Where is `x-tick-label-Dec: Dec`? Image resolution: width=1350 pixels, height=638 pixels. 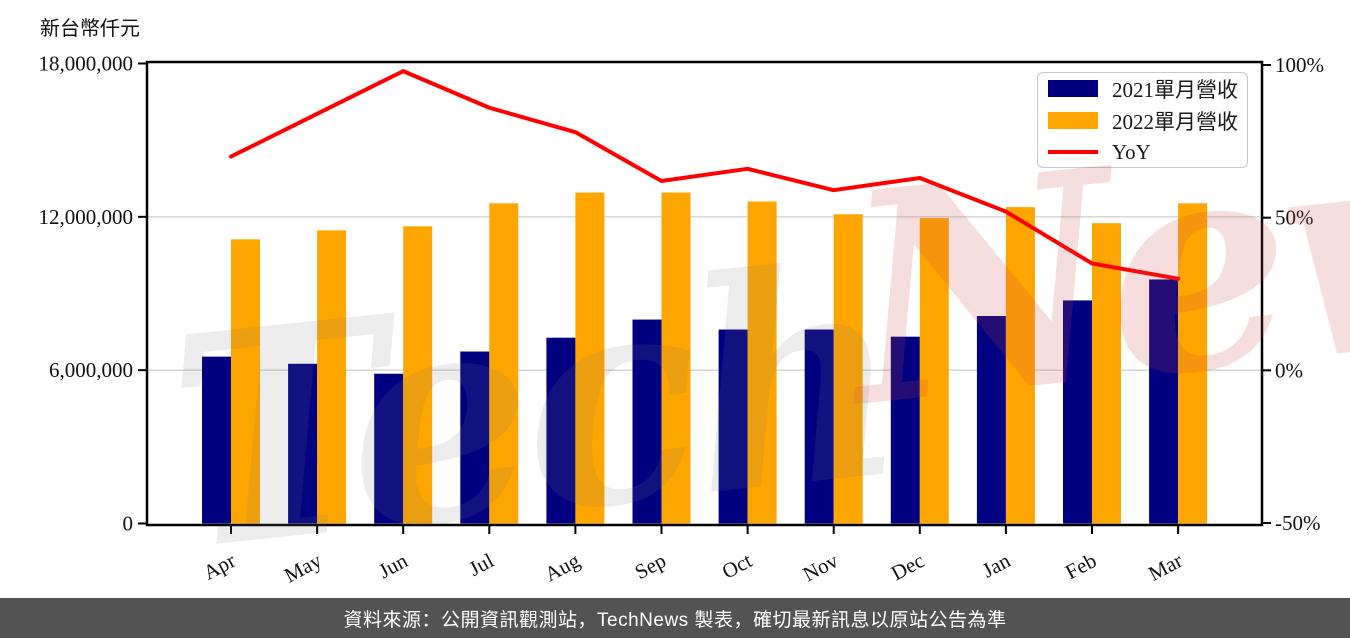
x-tick-label-Dec: Dec is located at coordinates (907, 566).